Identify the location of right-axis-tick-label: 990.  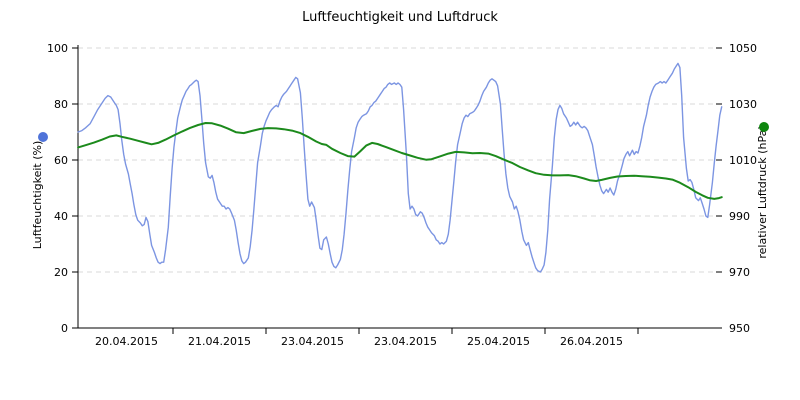
(739, 216).